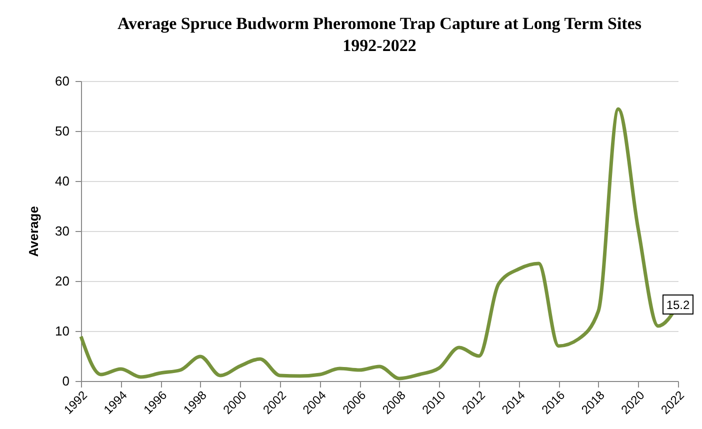 The height and width of the screenshot is (429, 702). I want to click on y-tick-label: 60, so click(62, 81).